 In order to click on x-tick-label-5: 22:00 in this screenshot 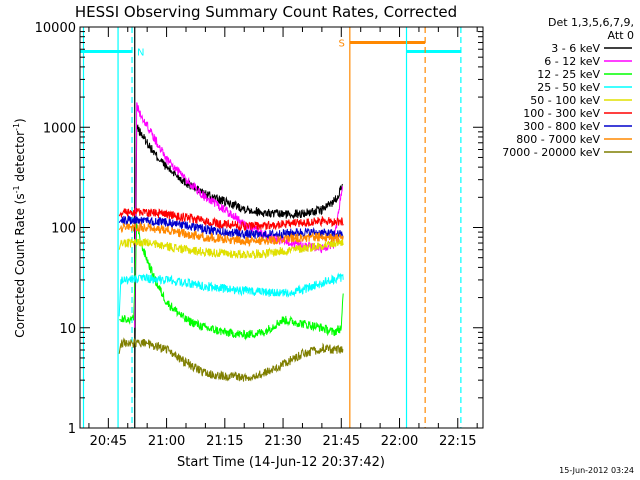, I will do `click(399, 441)`.